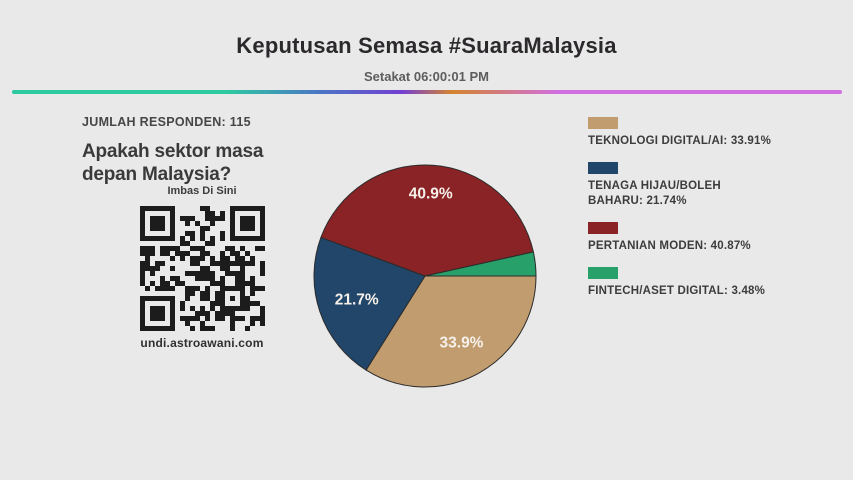 The width and height of the screenshot is (853, 480). What do you see at coordinates (695, 133) in the screenshot?
I see `legend-item-teknologi-digital: TEKNOLOGI DIGITAL/AI: 33.91%` at bounding box center [695, 133].